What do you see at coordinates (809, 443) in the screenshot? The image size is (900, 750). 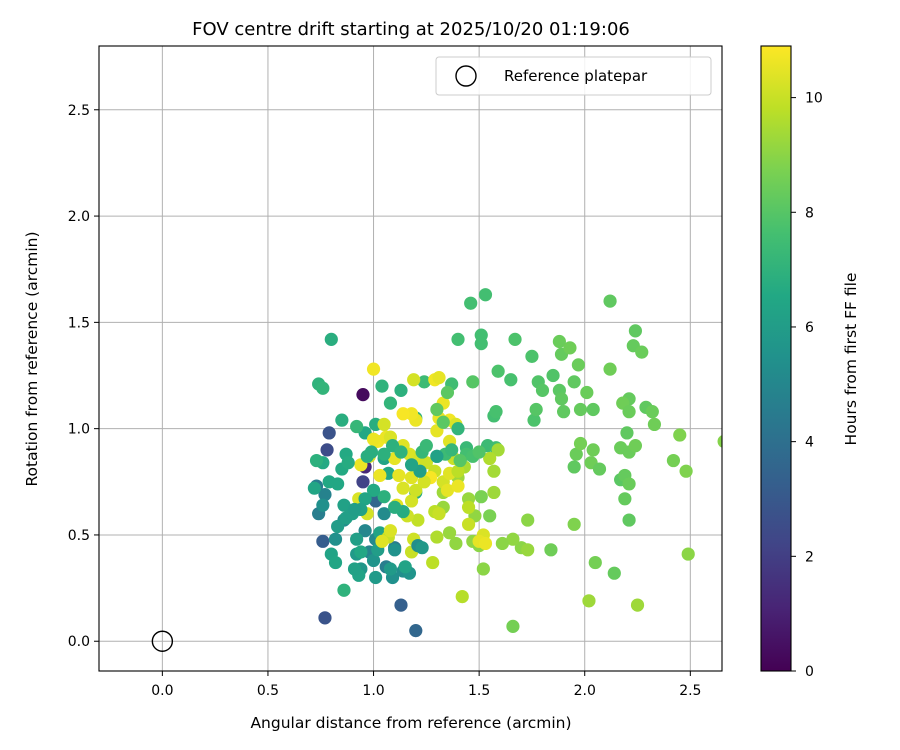 I see `colorbar-tick-label: 4` at bounding box center [809, 443].